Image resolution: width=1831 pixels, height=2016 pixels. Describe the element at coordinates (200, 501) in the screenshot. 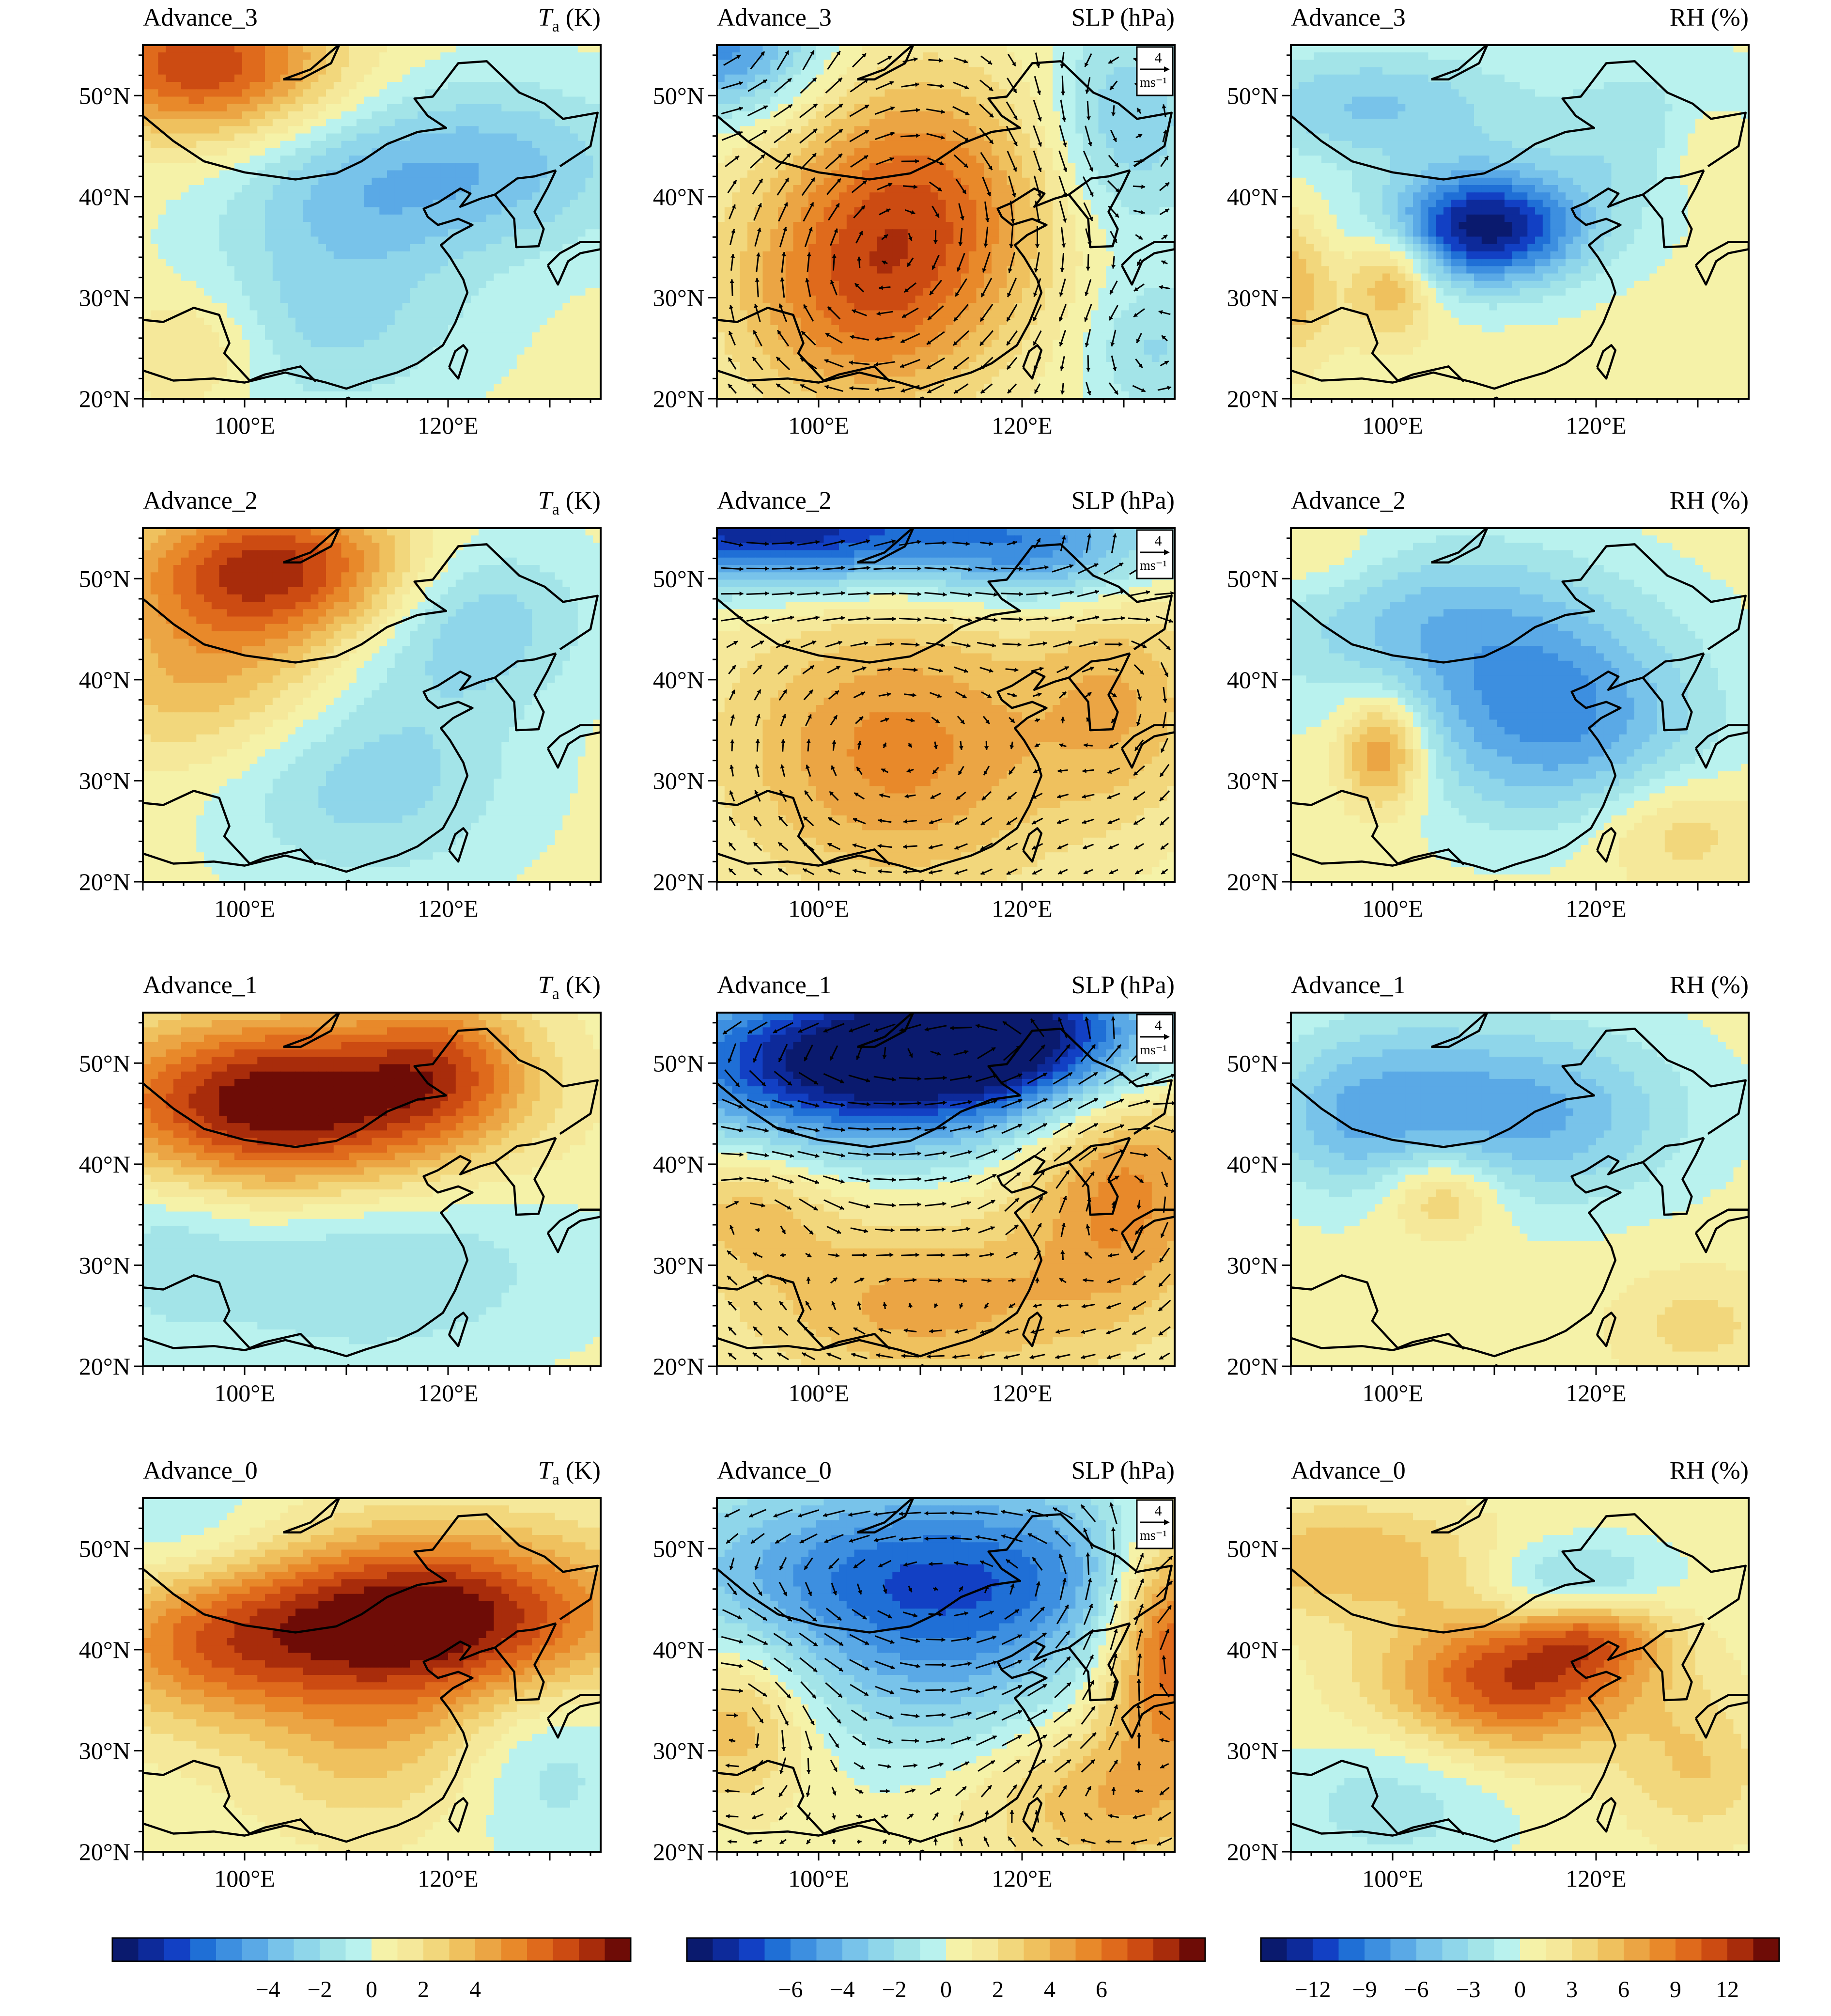

I see `panel-row-title: Advance_2` at that location.